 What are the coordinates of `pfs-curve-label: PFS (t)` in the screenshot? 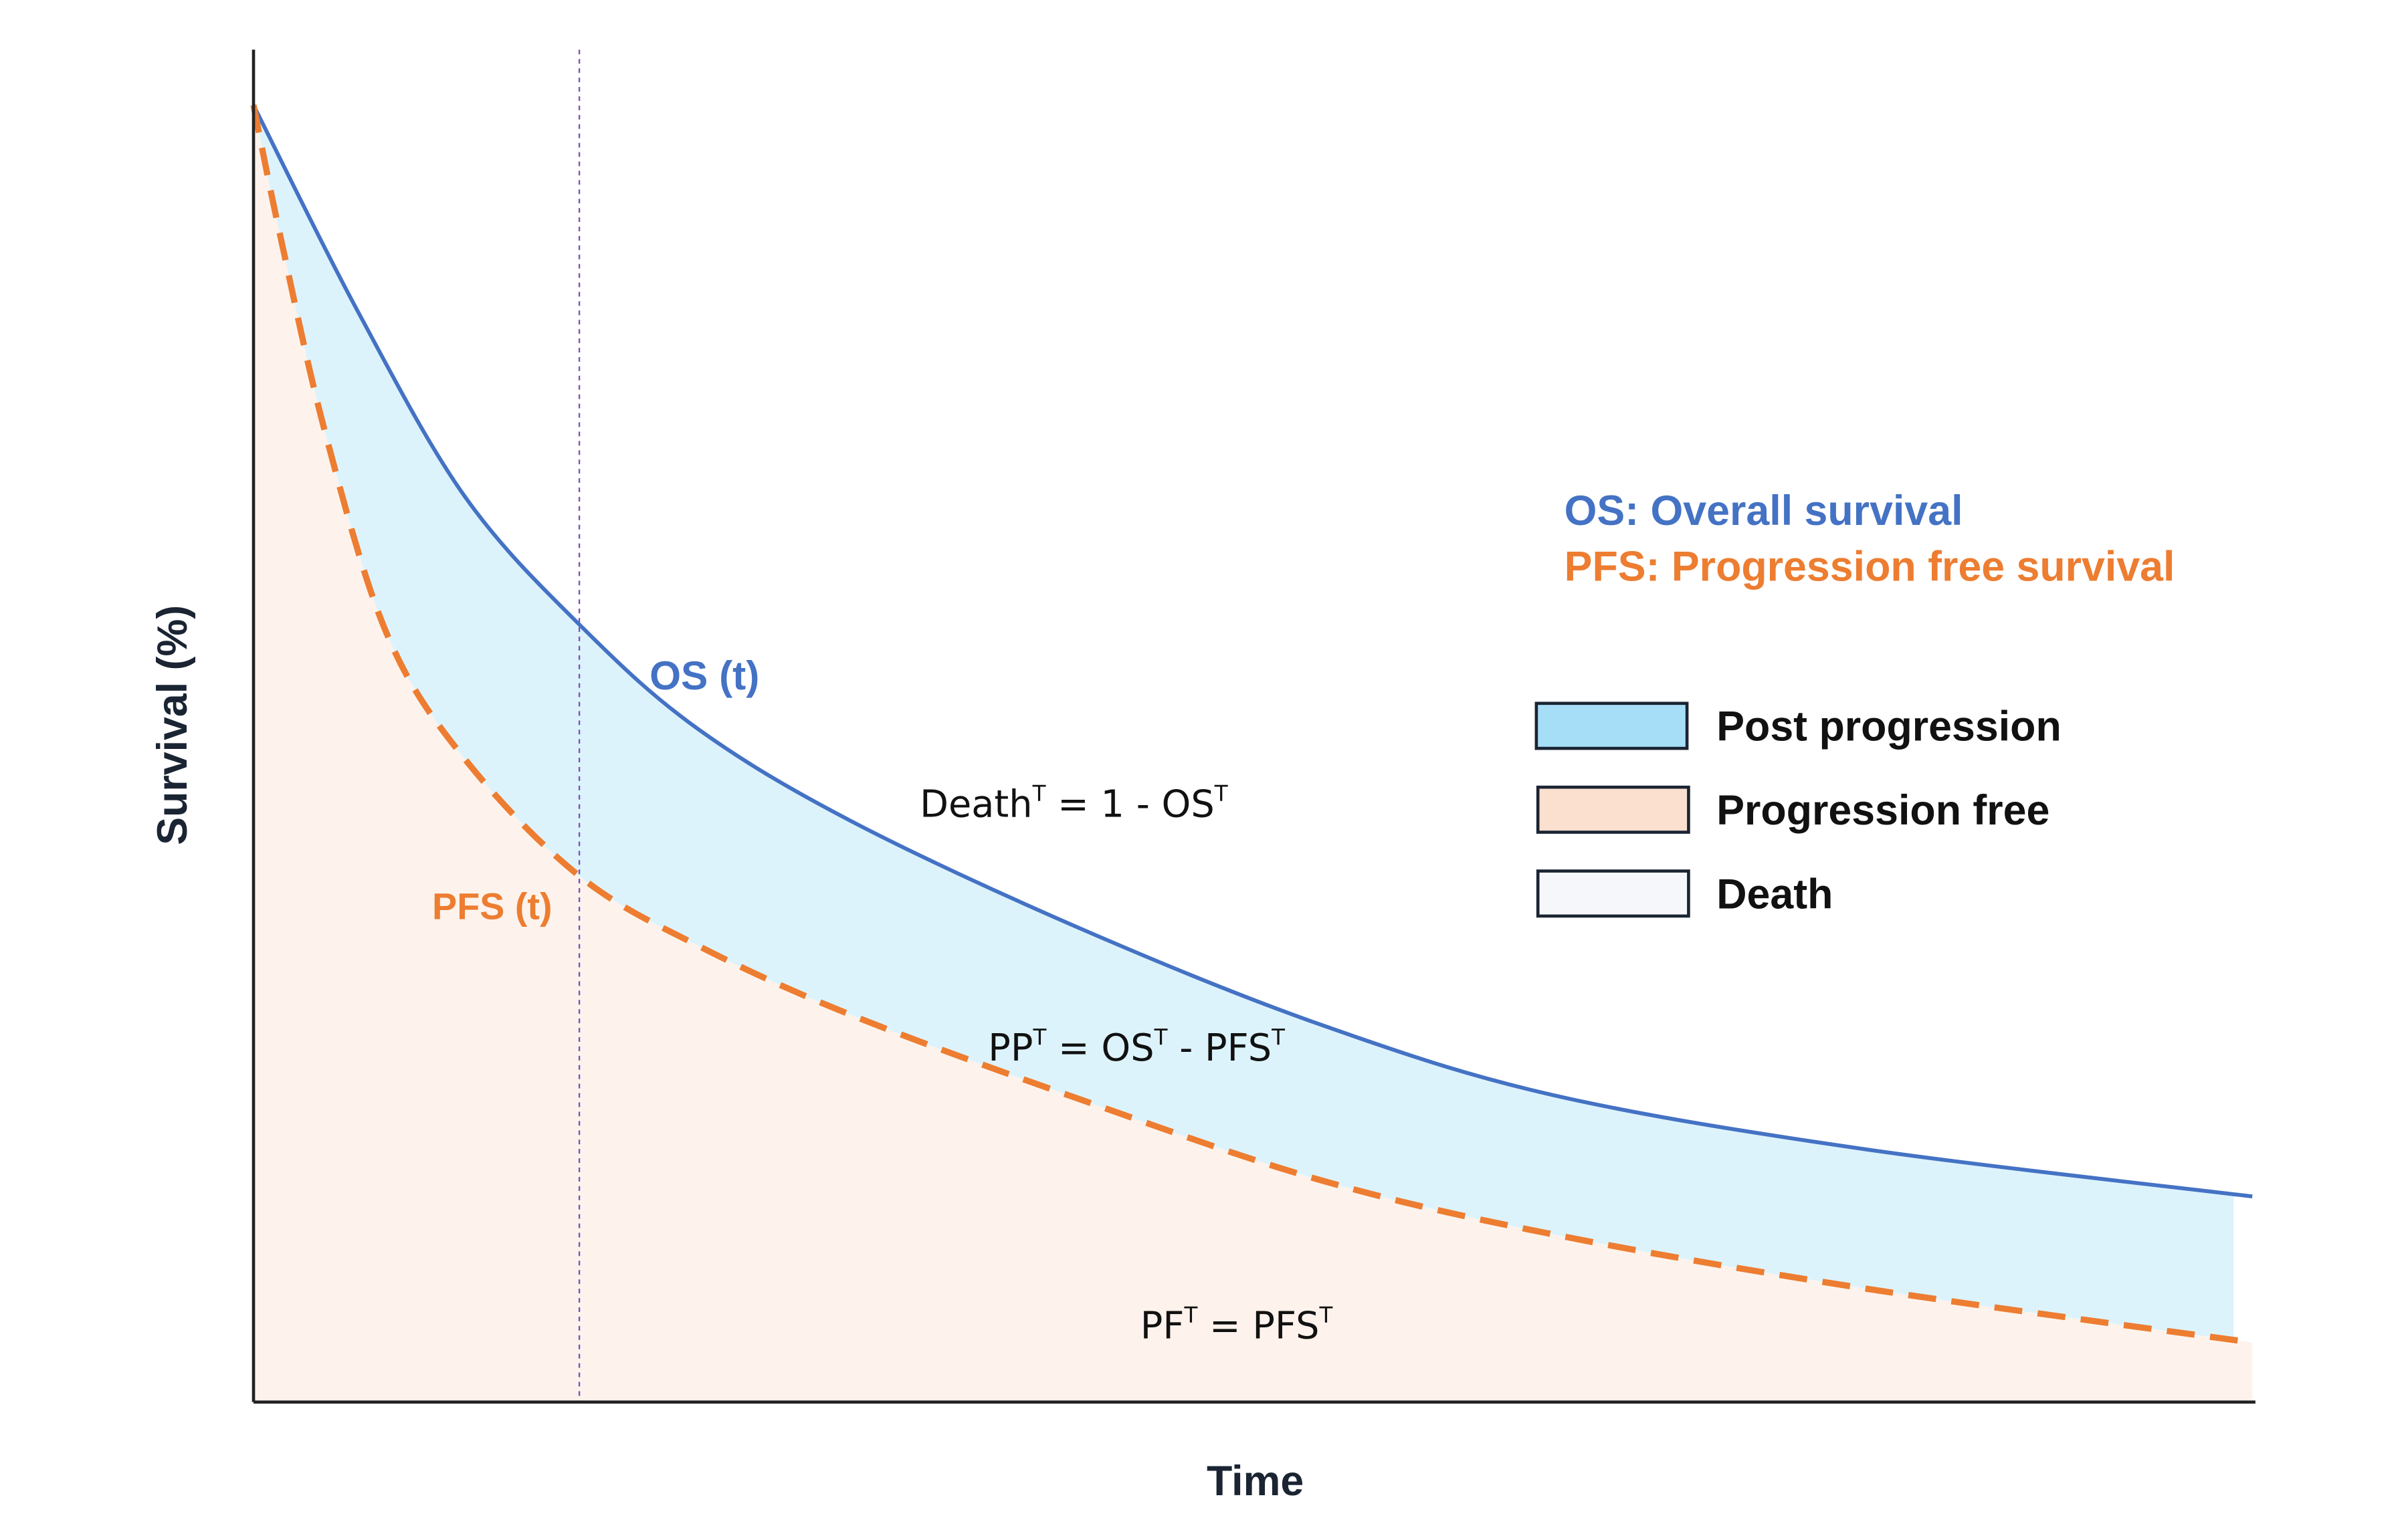 It's located at (492, 906).